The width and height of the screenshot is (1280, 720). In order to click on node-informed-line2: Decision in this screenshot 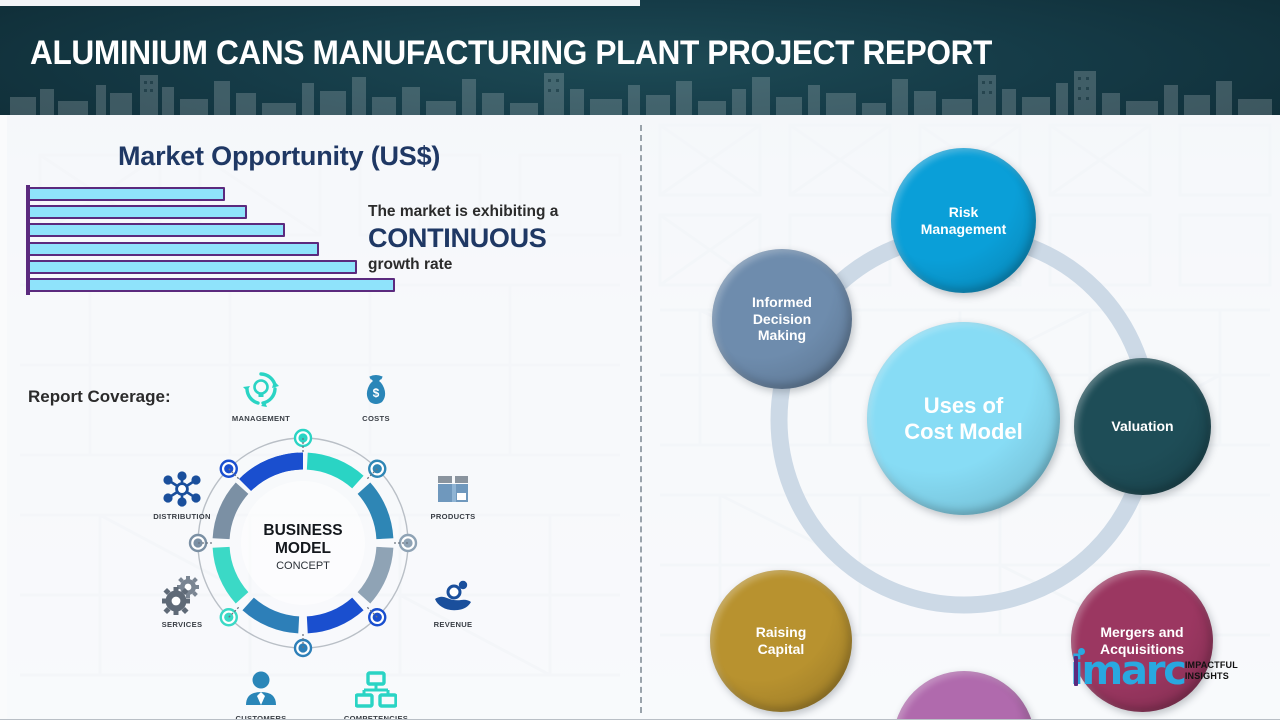, I will do `click(782, 318)`.